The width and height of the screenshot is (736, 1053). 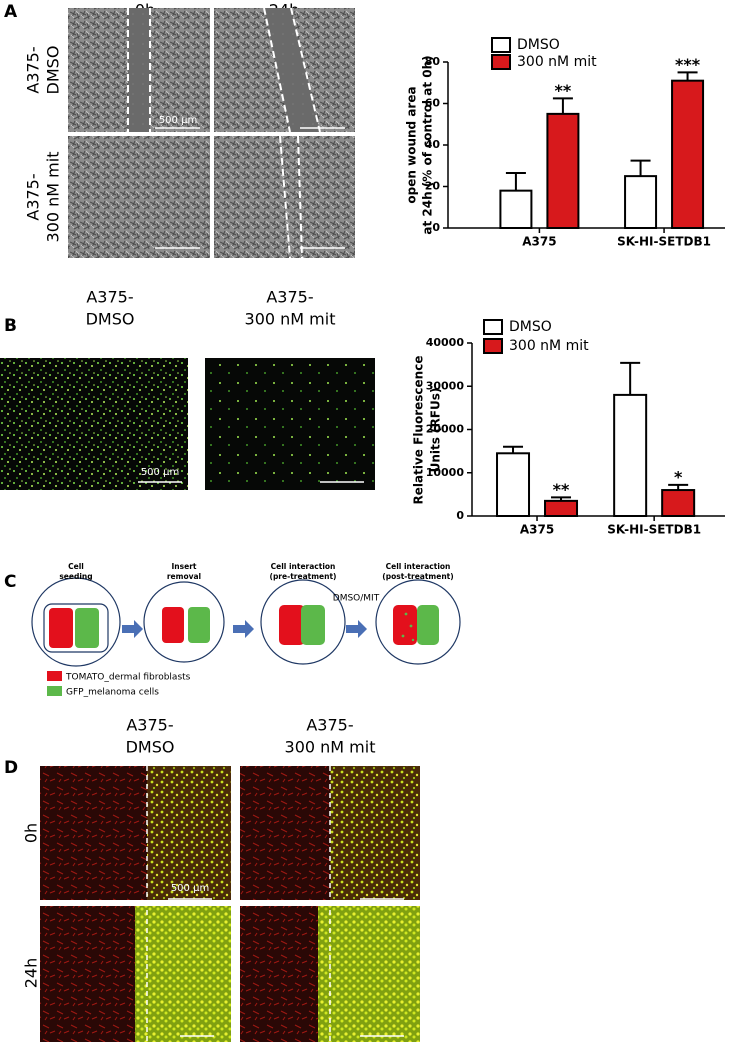 I want to click on panel-label: C, so click(x=10, y=582).